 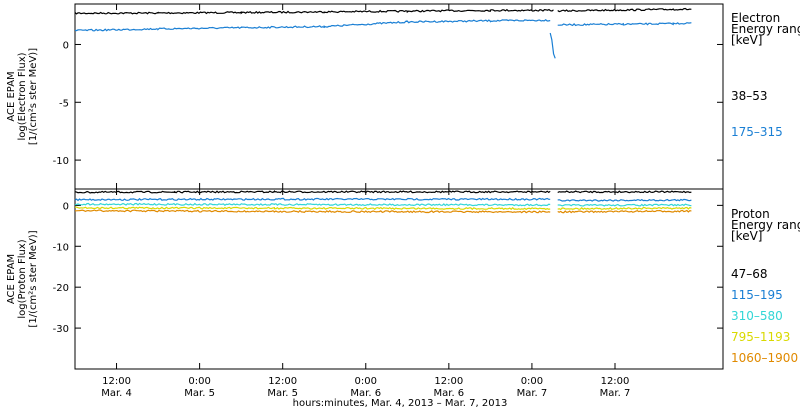 What do you see at coordinates (757, 316) in the screenshot?
I see `legend-entry: 310–580` at bounding box center [757, 316].